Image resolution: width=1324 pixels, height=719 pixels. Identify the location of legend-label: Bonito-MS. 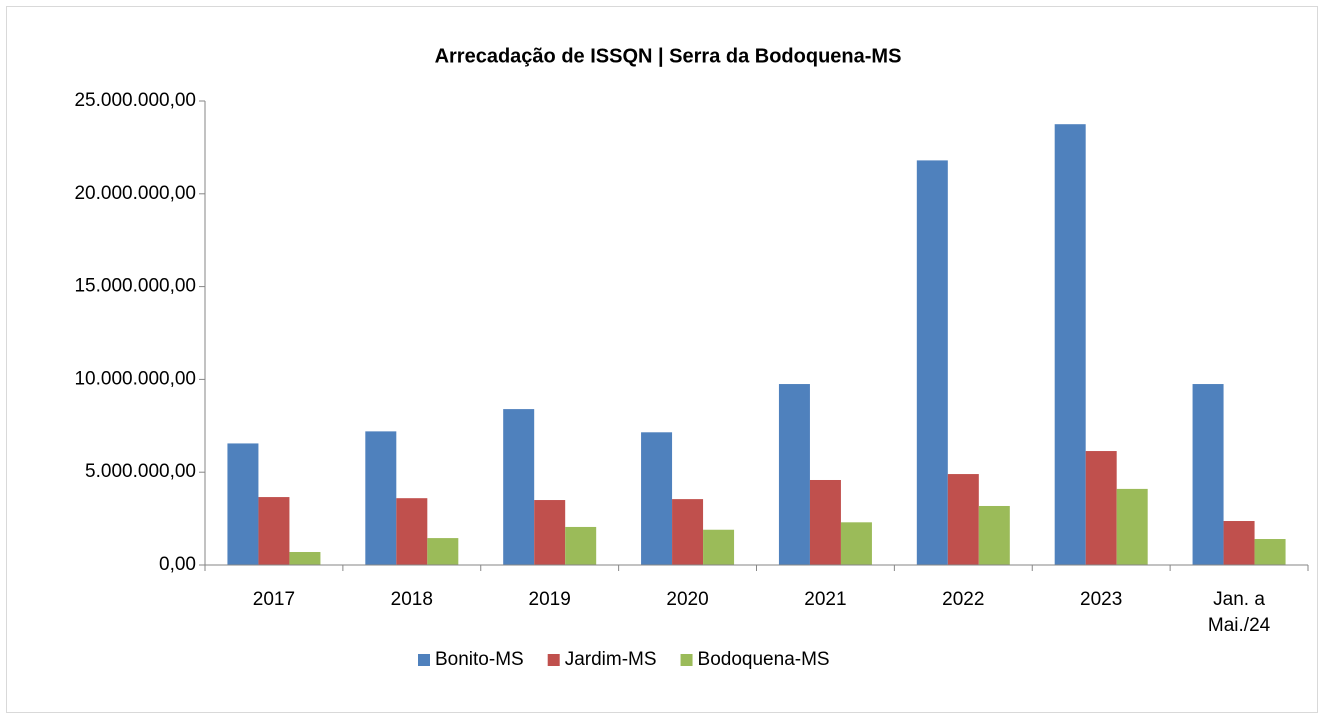
(479, 659).